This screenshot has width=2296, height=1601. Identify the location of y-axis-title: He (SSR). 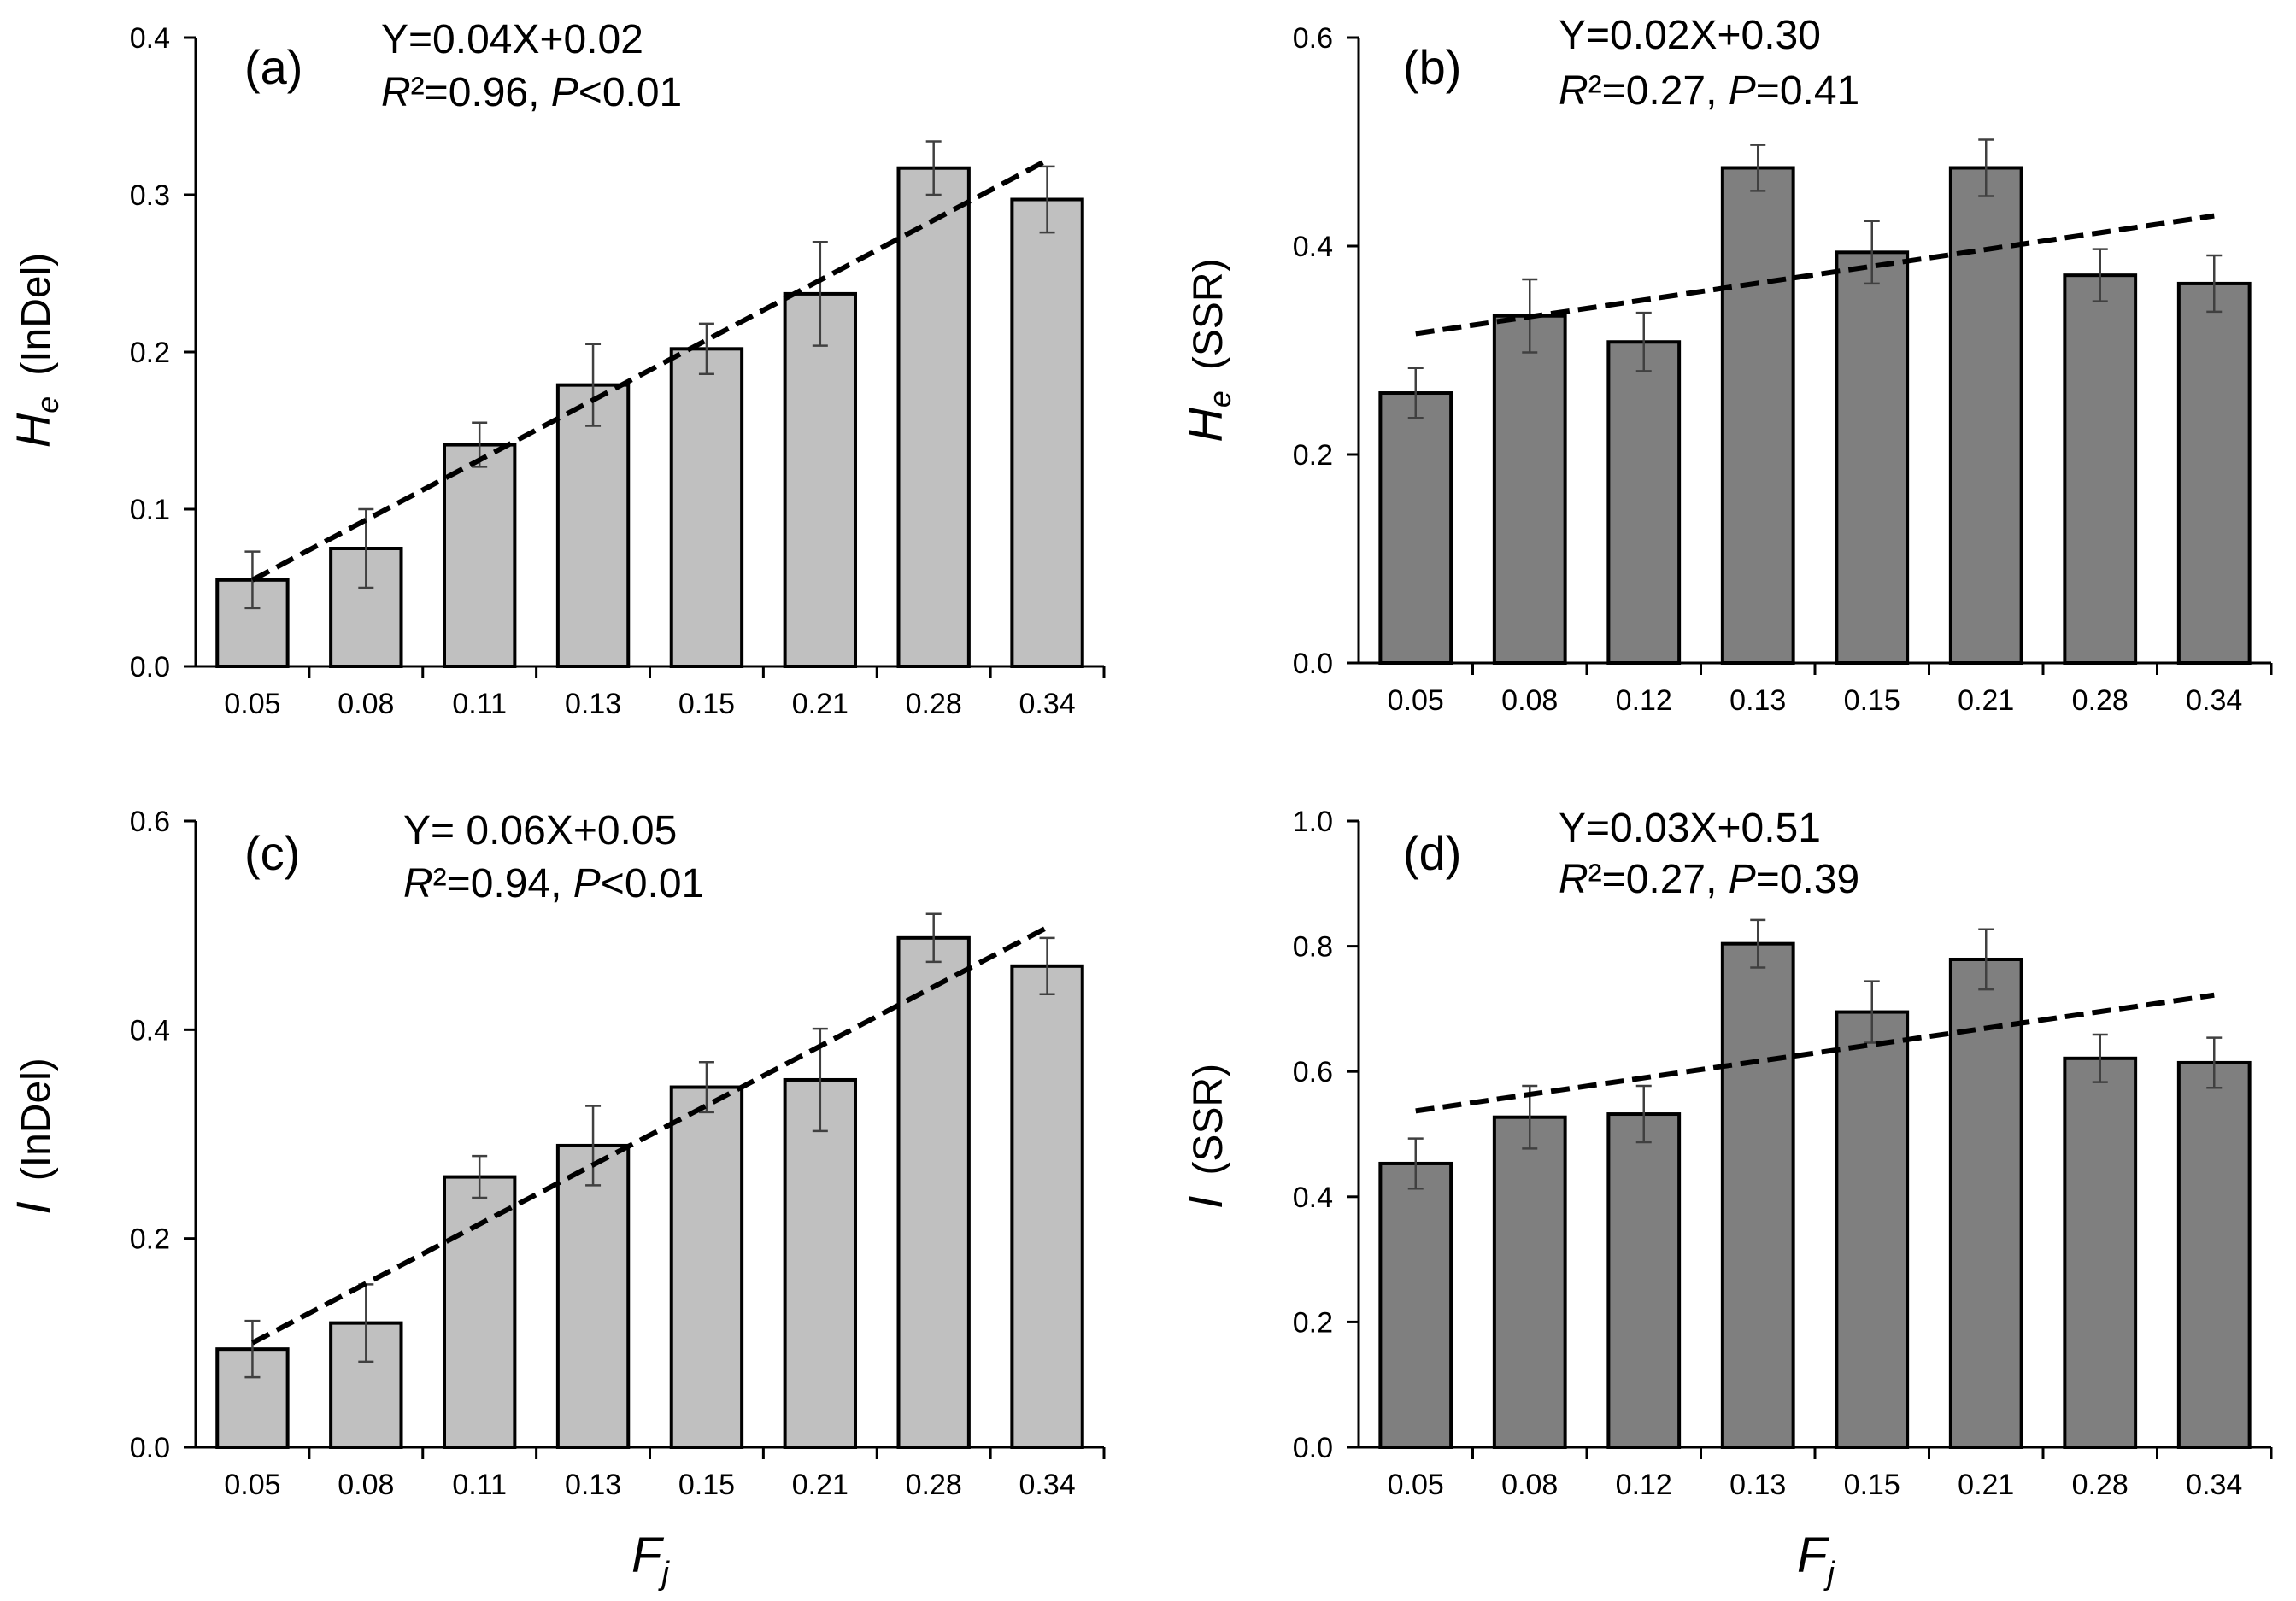
(1207, 350).